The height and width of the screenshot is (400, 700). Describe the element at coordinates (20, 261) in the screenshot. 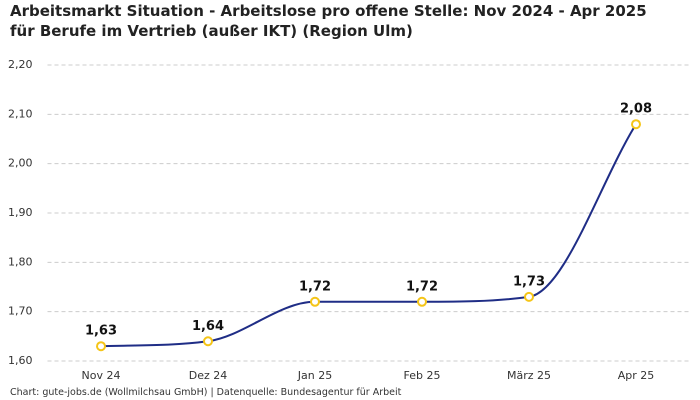

I see `y-tick-label: 1,80` at that location.